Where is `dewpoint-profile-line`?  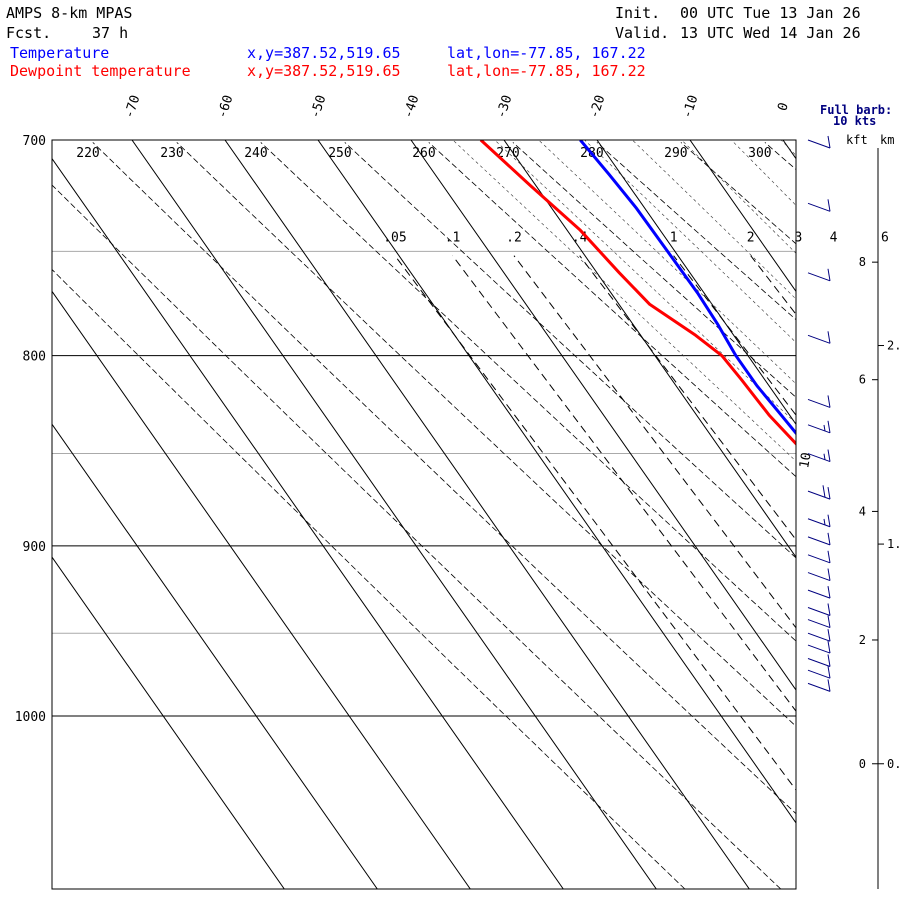
dewpoint-profile-line is located at coordinates (637, 293).